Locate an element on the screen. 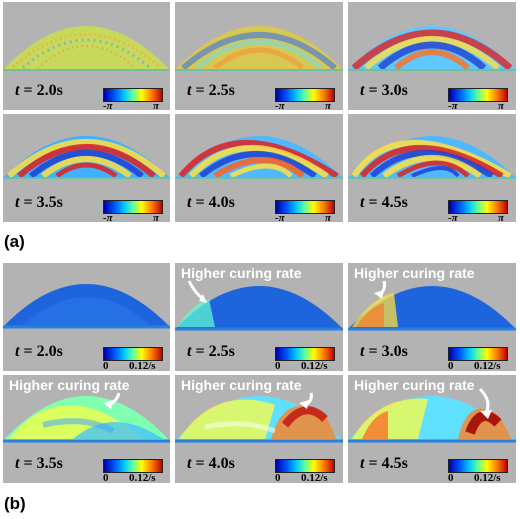  curing-panel-6: Higher curing rate t = 4.5s 0 0.12/s is located at coordinates (432, 429).